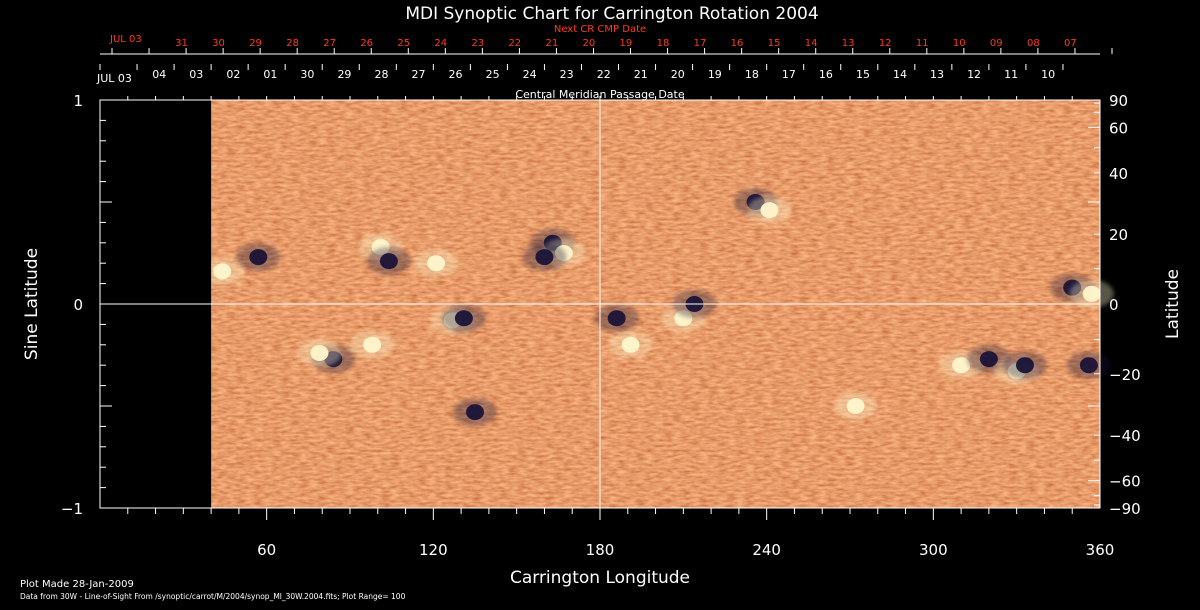  What do you see at coordinates (1125, 375) in the screenshot?
I see `right-y-tick-label: −20` at bounding box center [1125, 375].